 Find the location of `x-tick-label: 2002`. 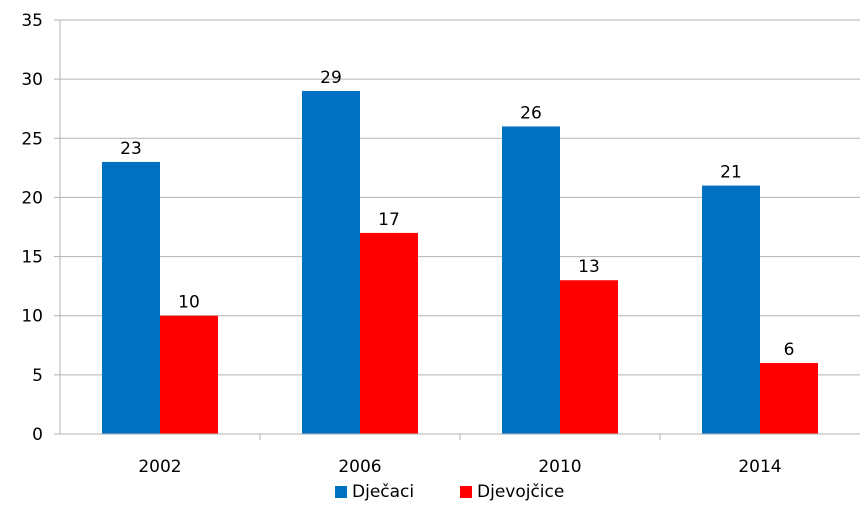

x-tick-label: 2002 is located at coordinates (159, 467).